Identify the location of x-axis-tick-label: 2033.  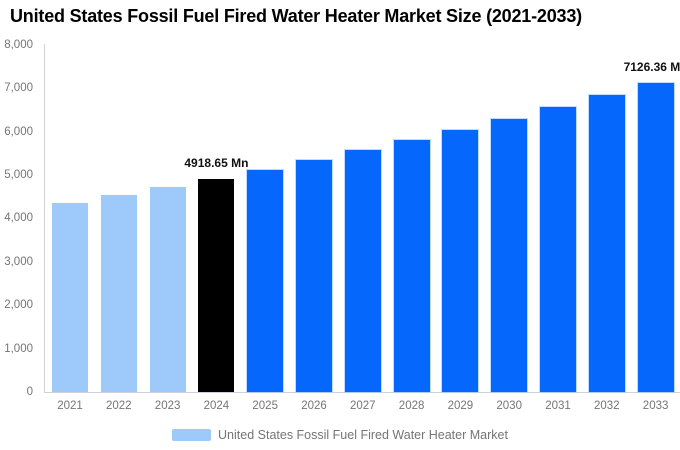
(655, 406).